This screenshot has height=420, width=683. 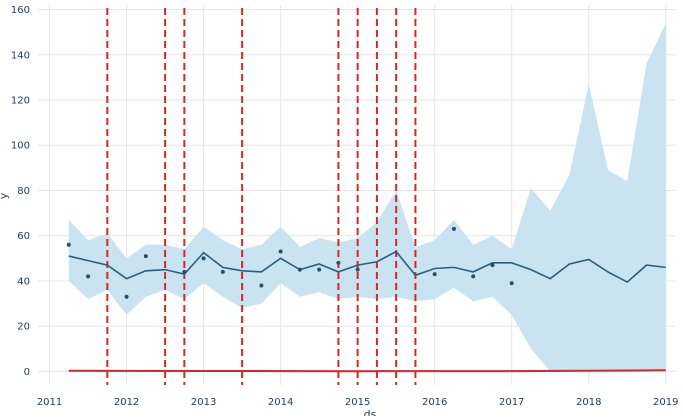 I want to click on trend-line-layer, so click(x=367, y=371).